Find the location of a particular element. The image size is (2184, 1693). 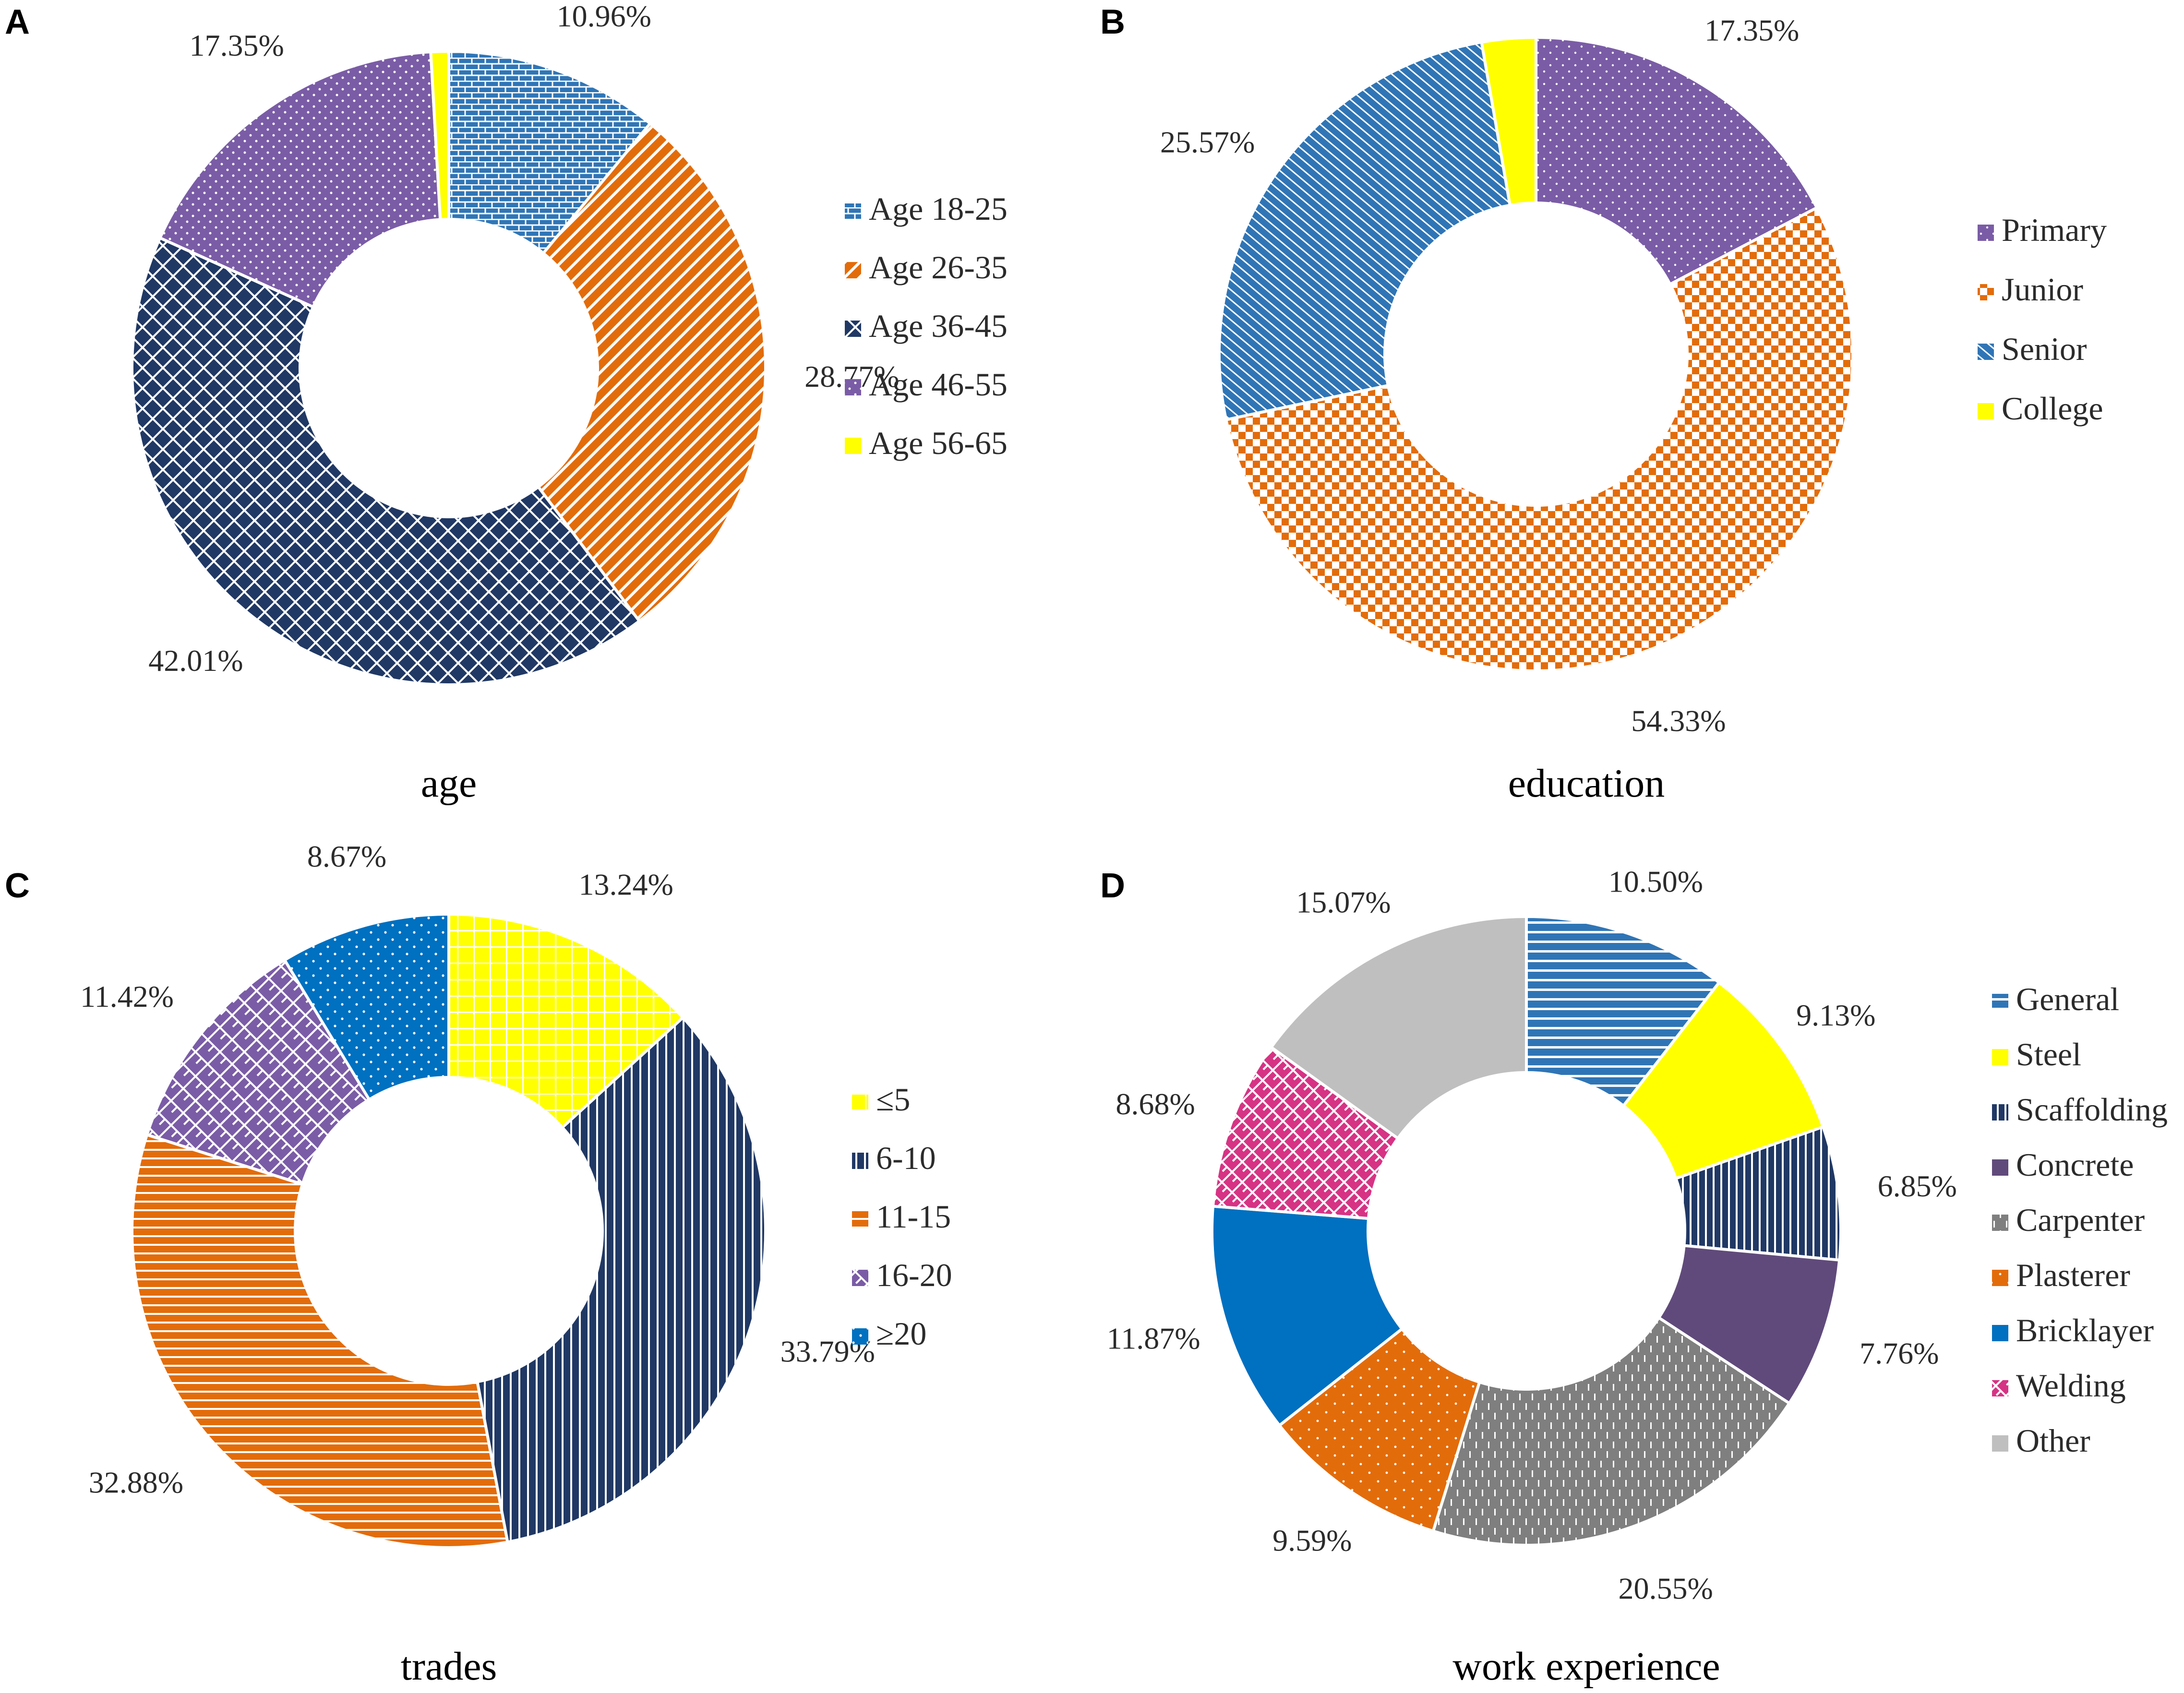

legend-trades: ≤5 6-10 11-15 16-20 ≥20 is located at coordinates (902, 1216).